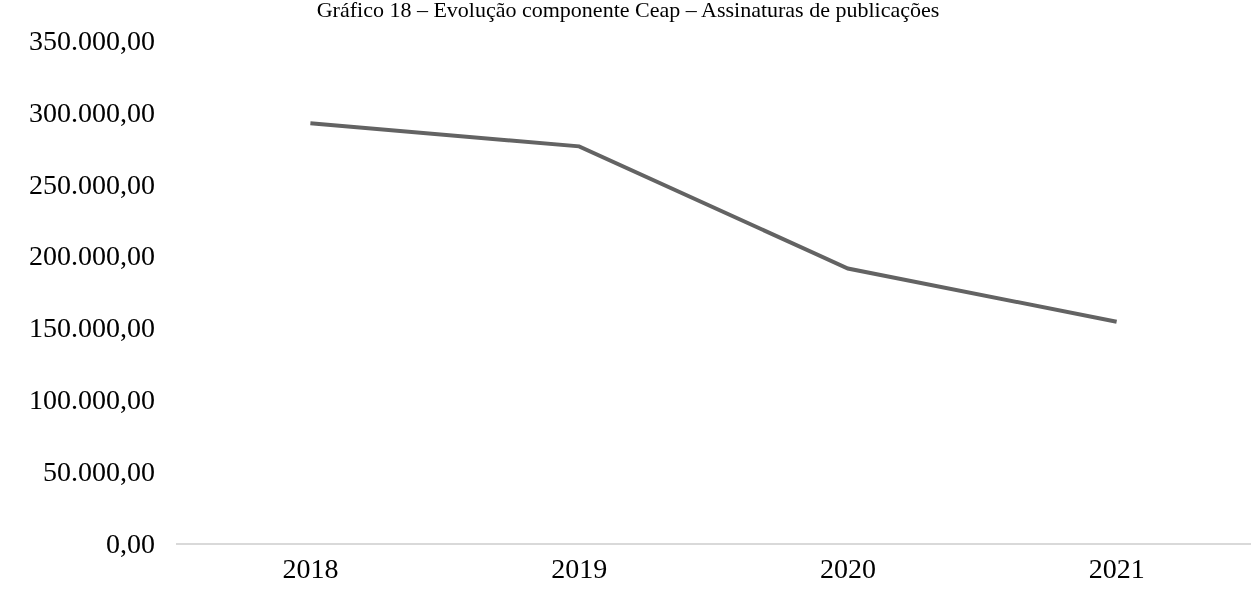  Describe the element at coordinates (628, 11) in the screenshot. I see `chart-title: Gráfico 18 – Evolução componente Ceap – Assinaturas de publicações` at that location.